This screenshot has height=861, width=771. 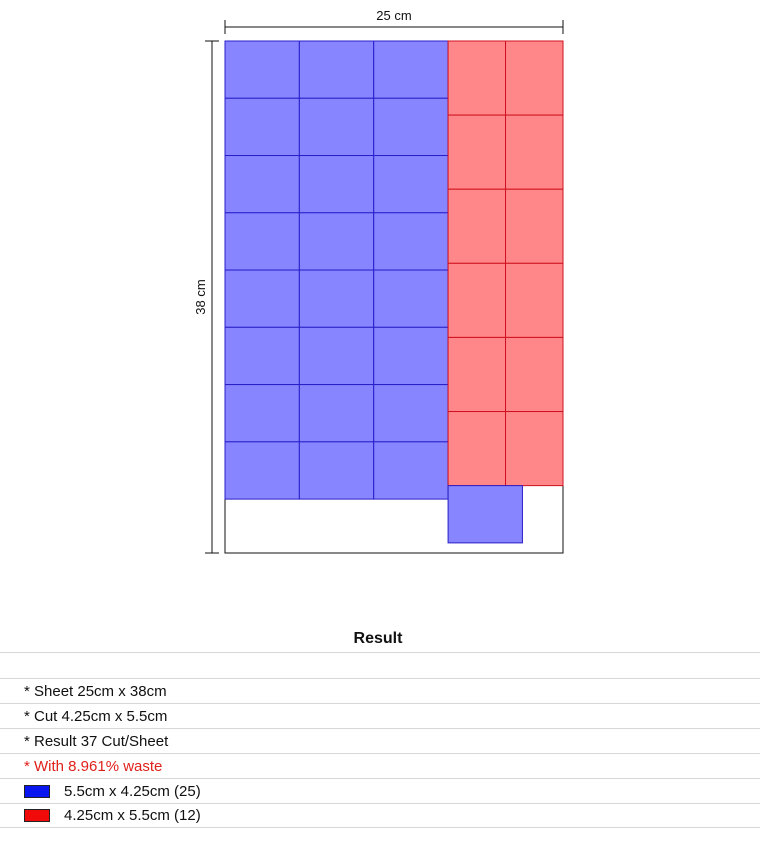 What do you see at coordinates (132, 791) in the screenshot?
I see `legend-label-blue: 5.5cm x 4.25cm (25)` at bounding box center [132, 791].